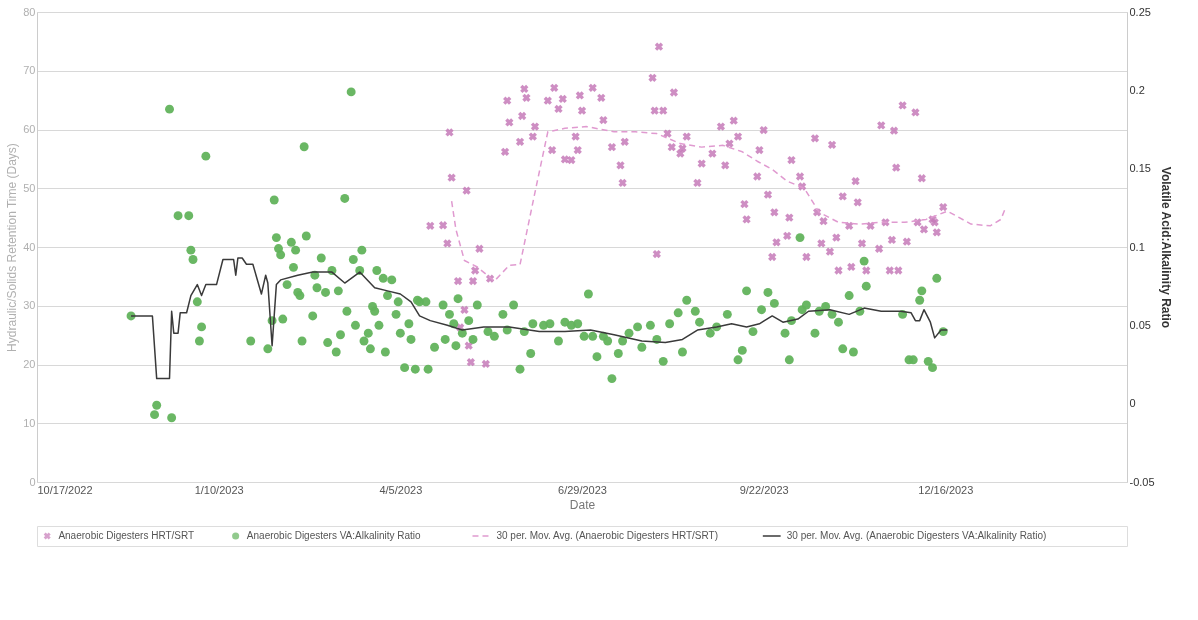 The height and width of the screenshot is (620, 1198). Describe the element at coordinates (12, 247) in the screenshot. I see `y-axis-title: Hydraulic/Solids Retention Time (Days)` at that location.